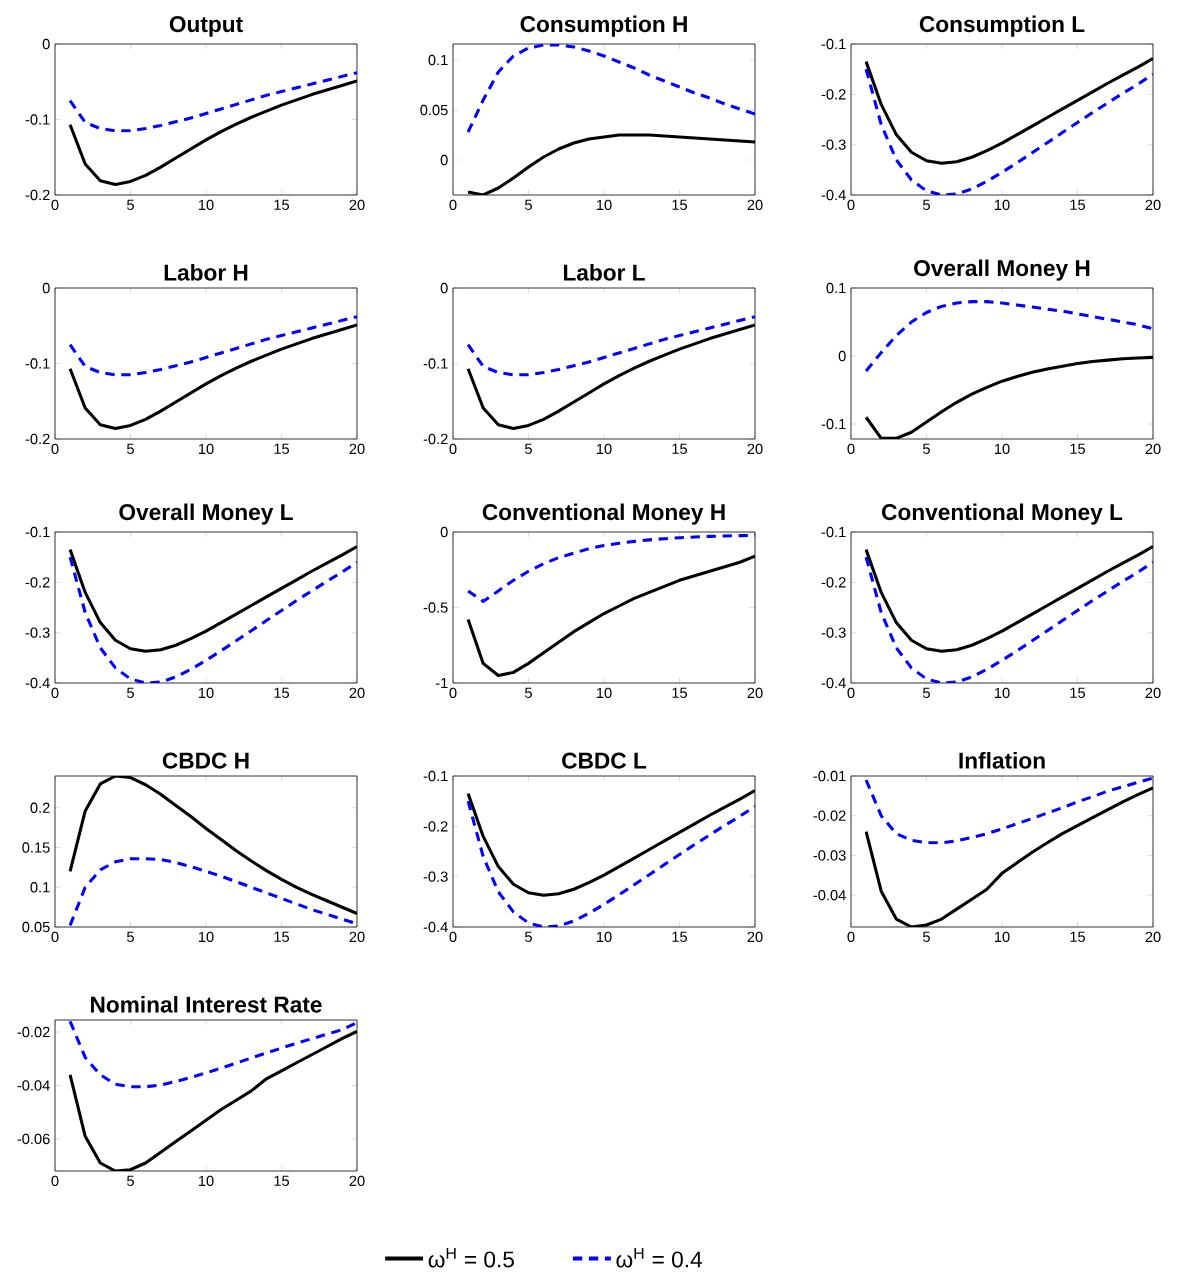 The image size is (1180, 1274). What do you see at coordinates (1002, 270) in the screenshot?
I see `chart-title: Overall Money H` at bounding box center [1002, 270].